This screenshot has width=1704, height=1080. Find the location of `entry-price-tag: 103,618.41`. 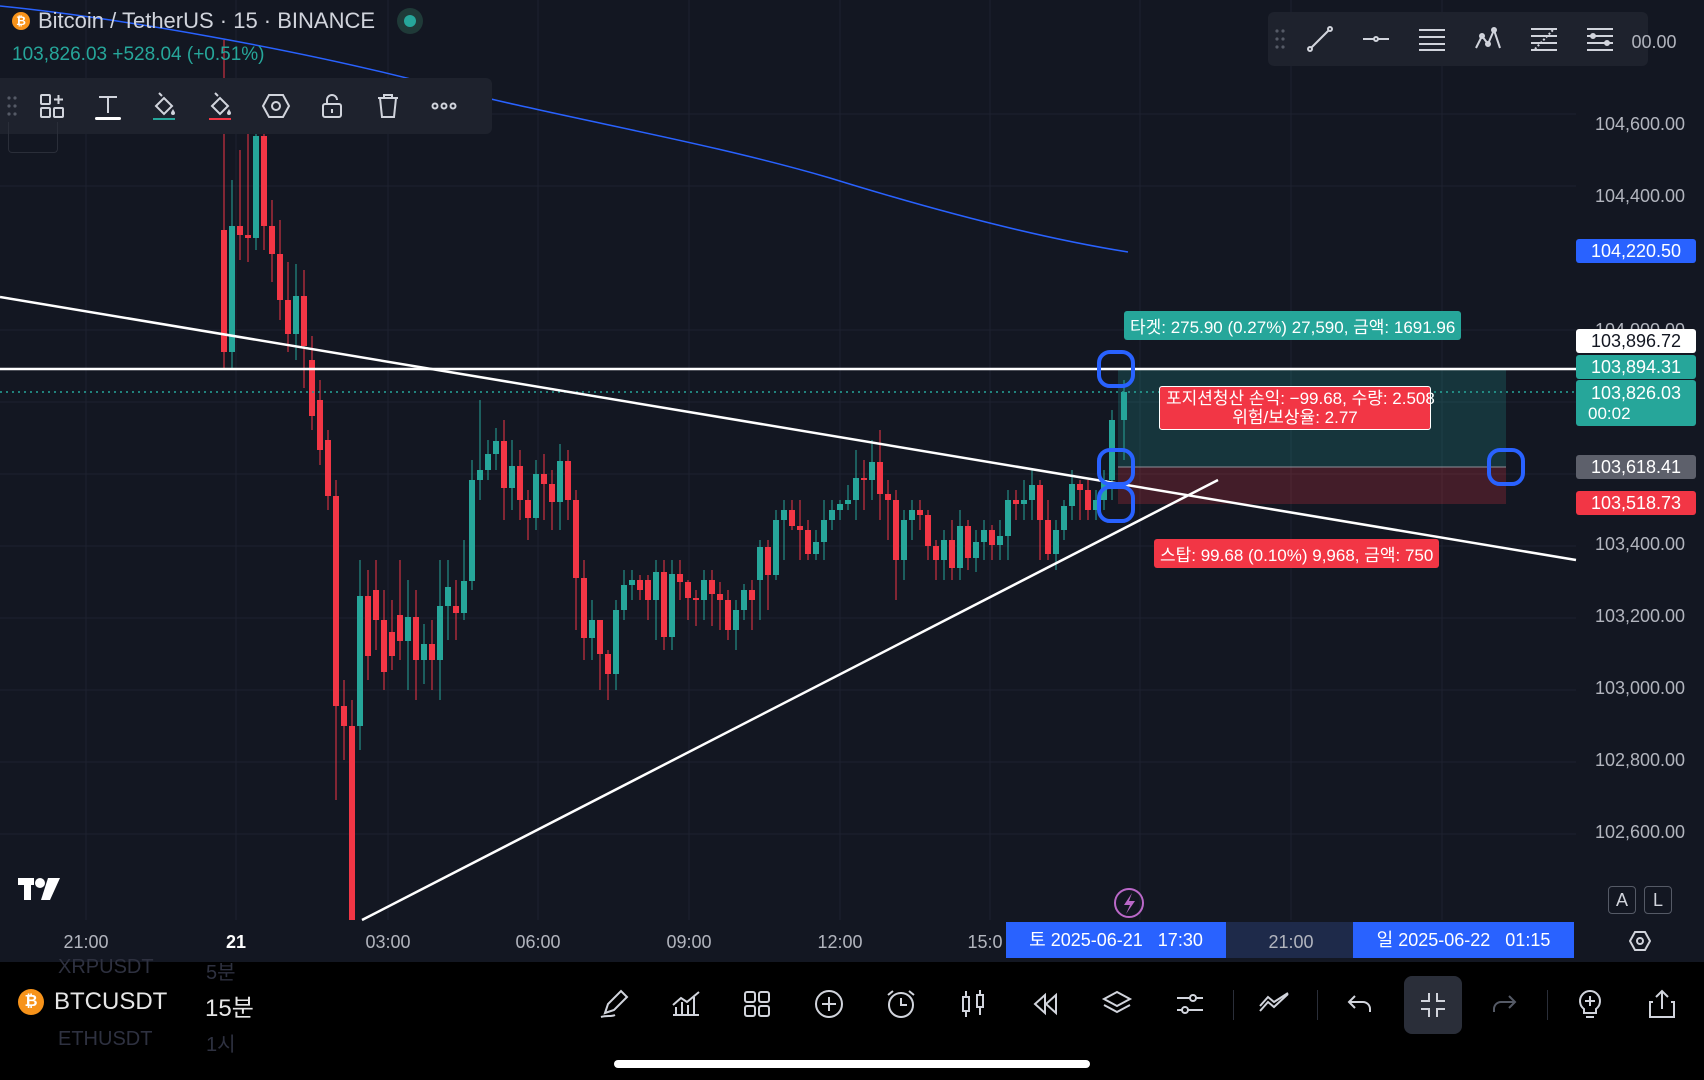

entry-price-tag: 103,618.41 is located at coordinates (1636, 467).